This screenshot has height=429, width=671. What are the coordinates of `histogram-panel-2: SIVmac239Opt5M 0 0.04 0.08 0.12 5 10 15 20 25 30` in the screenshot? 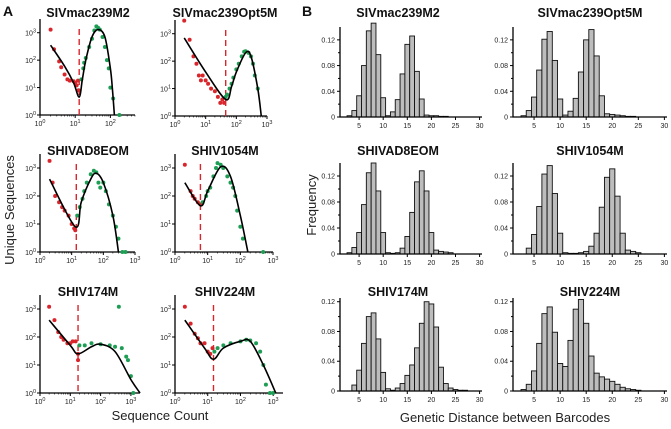 It's located at (581, 68).